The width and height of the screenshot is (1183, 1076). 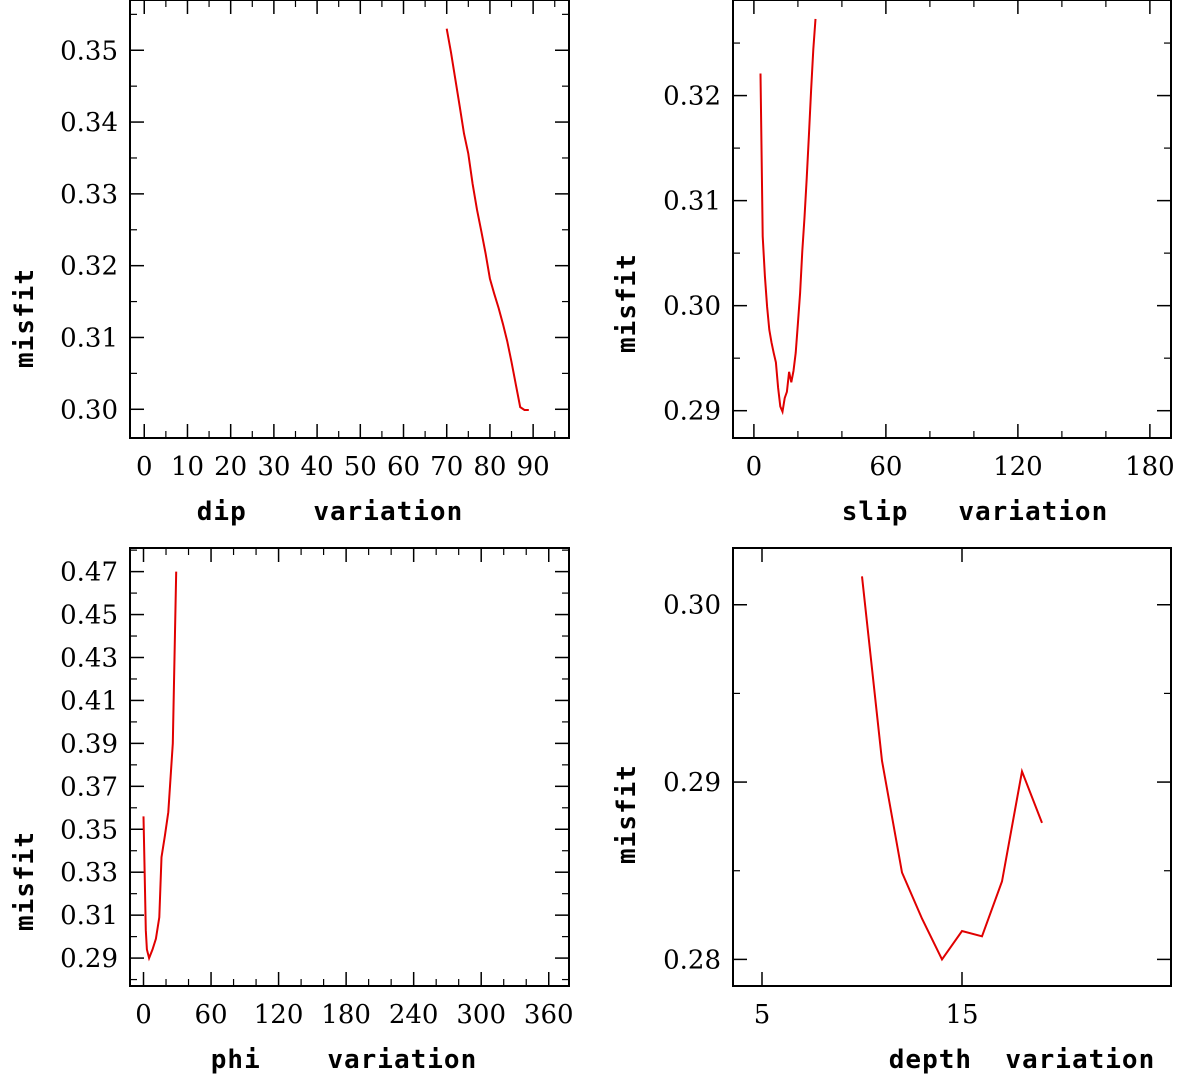 I want to click on y-tick-label: 0.47, so click(x=89, y=573).